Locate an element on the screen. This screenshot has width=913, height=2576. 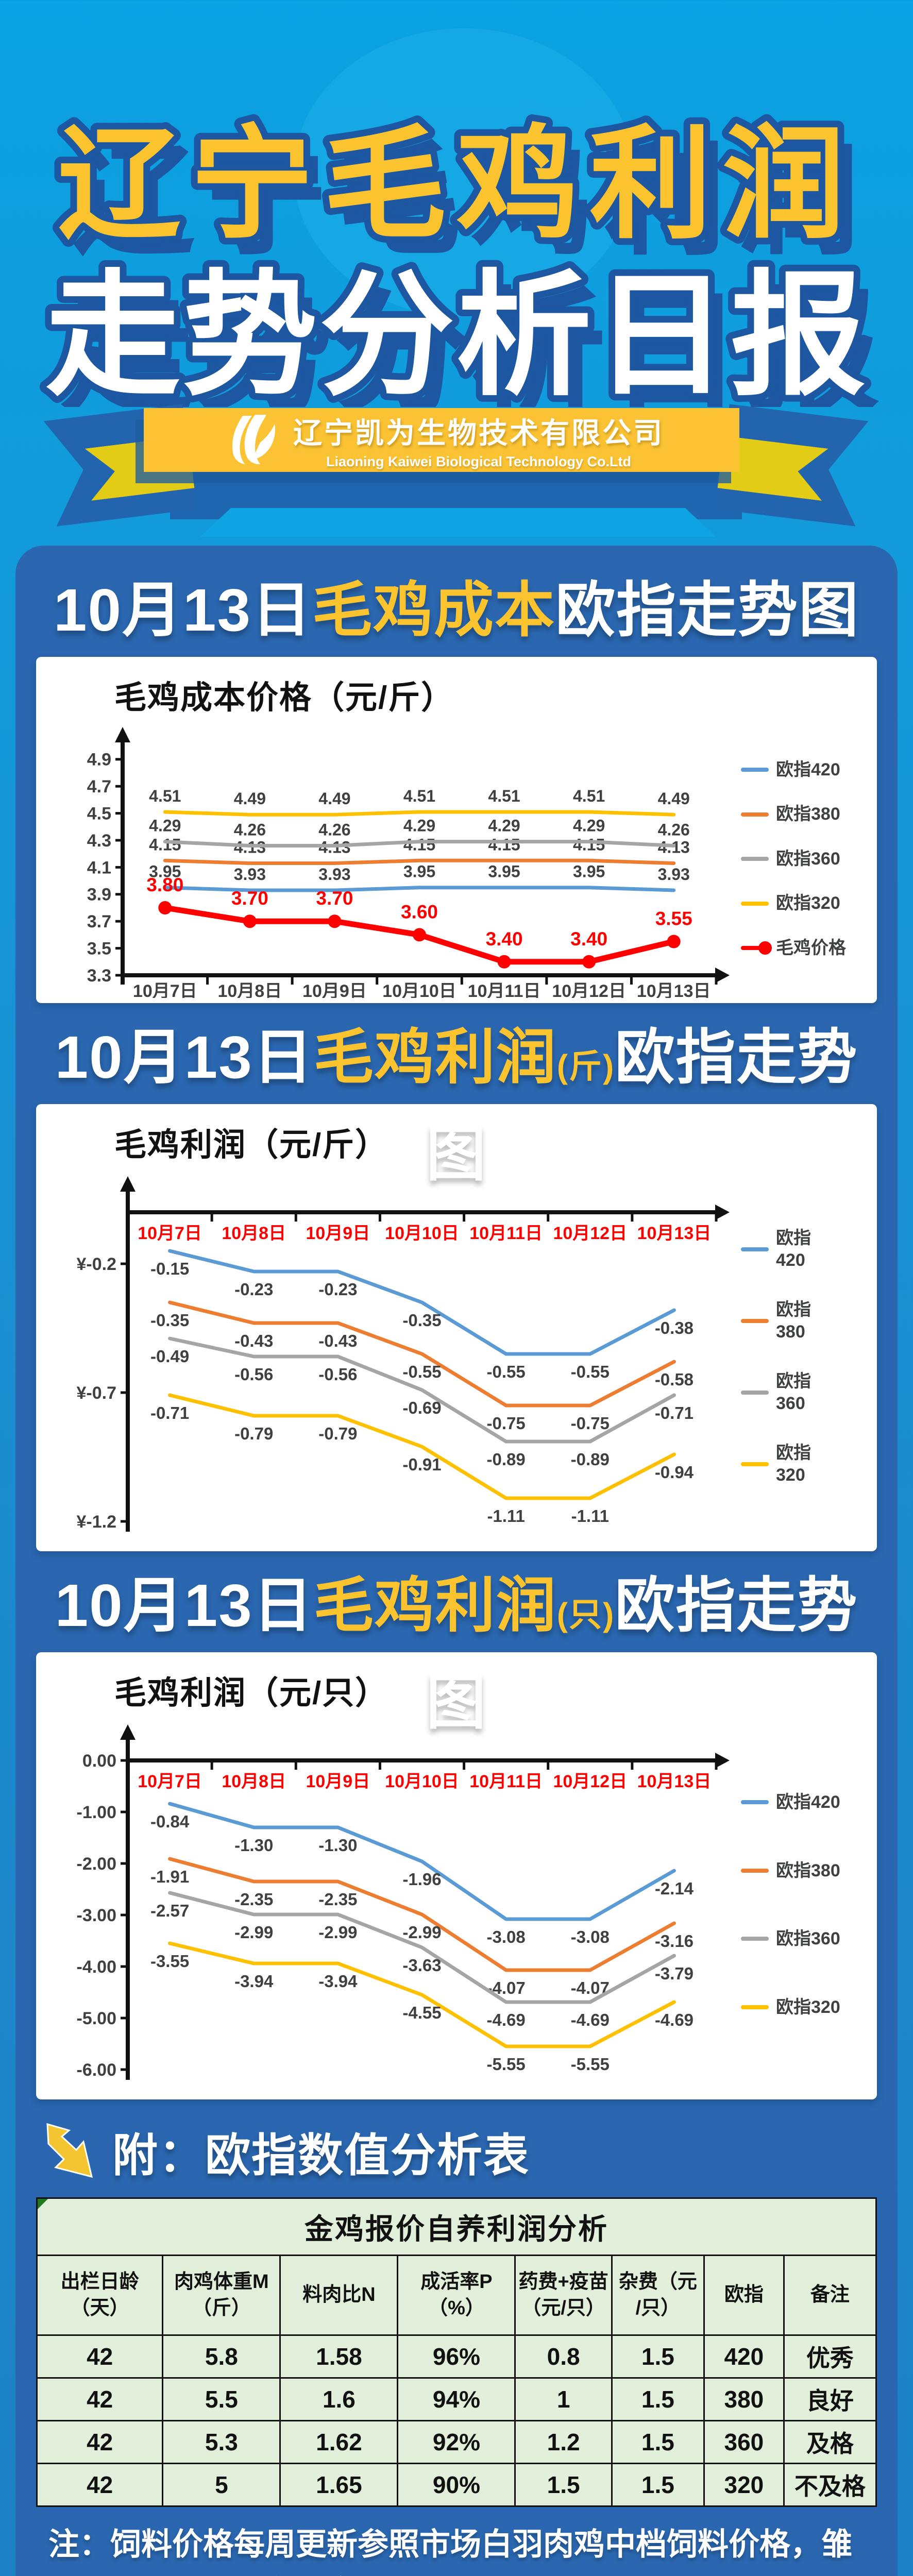
data-label: -0.55 is located at coordinates (507, 1371).